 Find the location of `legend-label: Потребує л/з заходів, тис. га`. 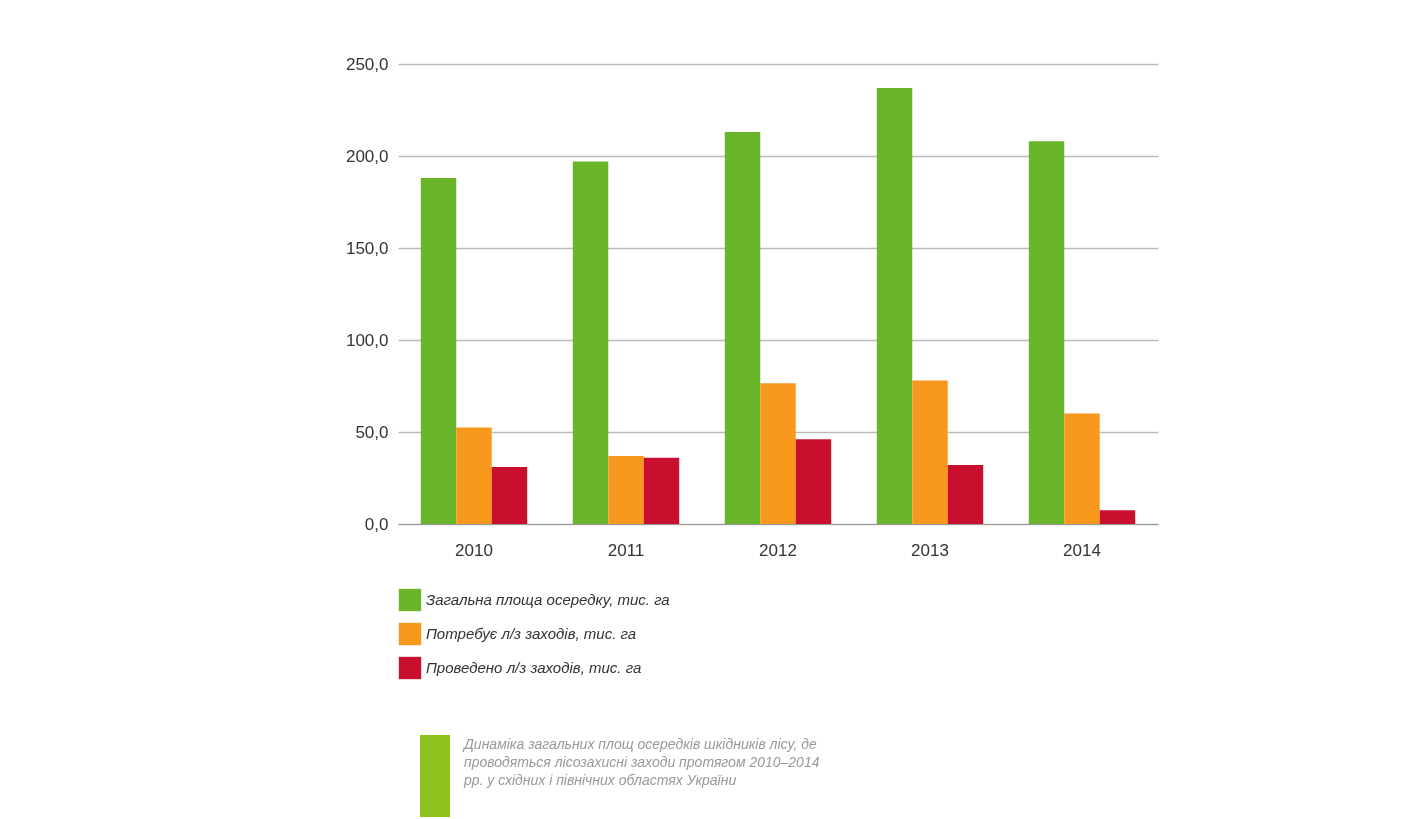

legend-label: Потребує л/з заходів, тис. га is located at coordinates (531, 633).